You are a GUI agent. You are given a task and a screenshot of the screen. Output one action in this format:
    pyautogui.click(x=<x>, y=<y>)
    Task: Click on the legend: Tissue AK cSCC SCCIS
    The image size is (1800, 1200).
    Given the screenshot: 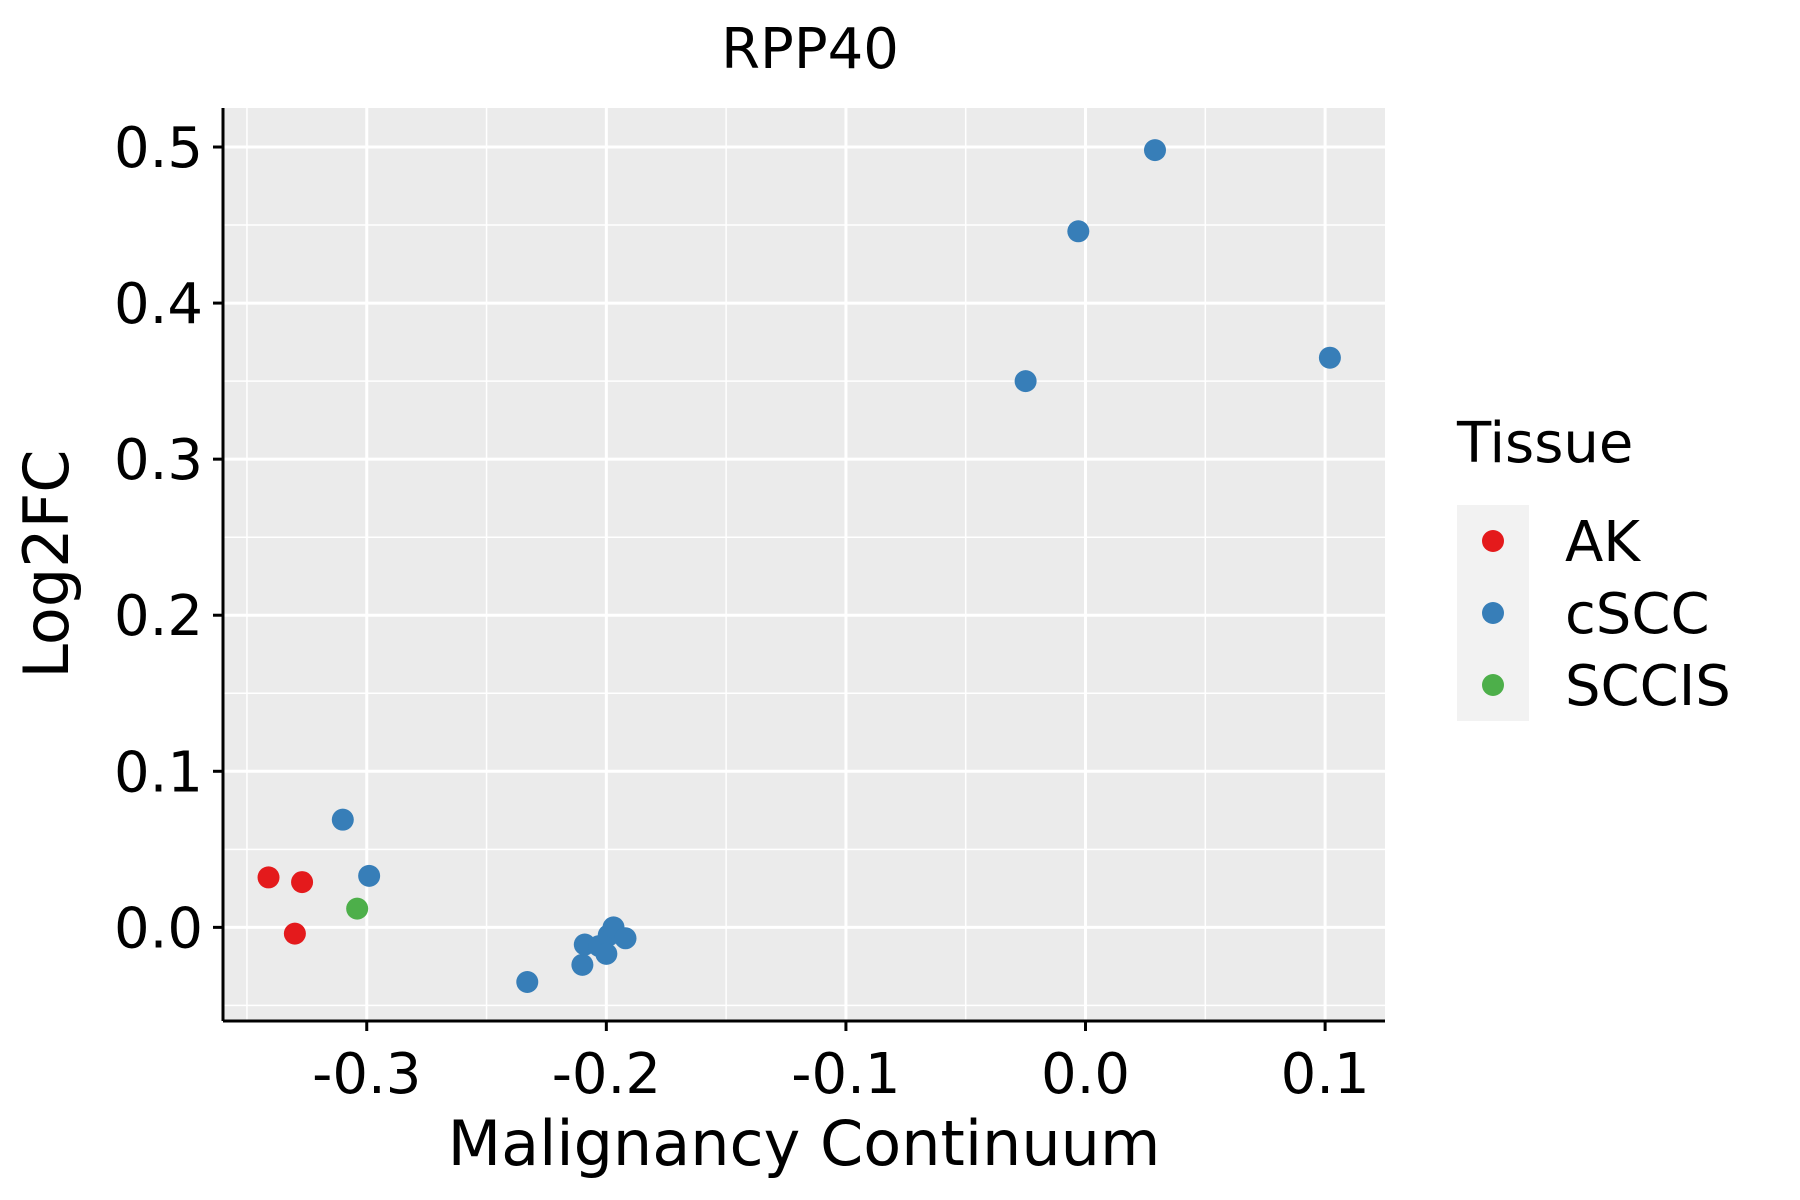 What is the action you would take?
    pyautogui.click(x=1593, y=566)
    